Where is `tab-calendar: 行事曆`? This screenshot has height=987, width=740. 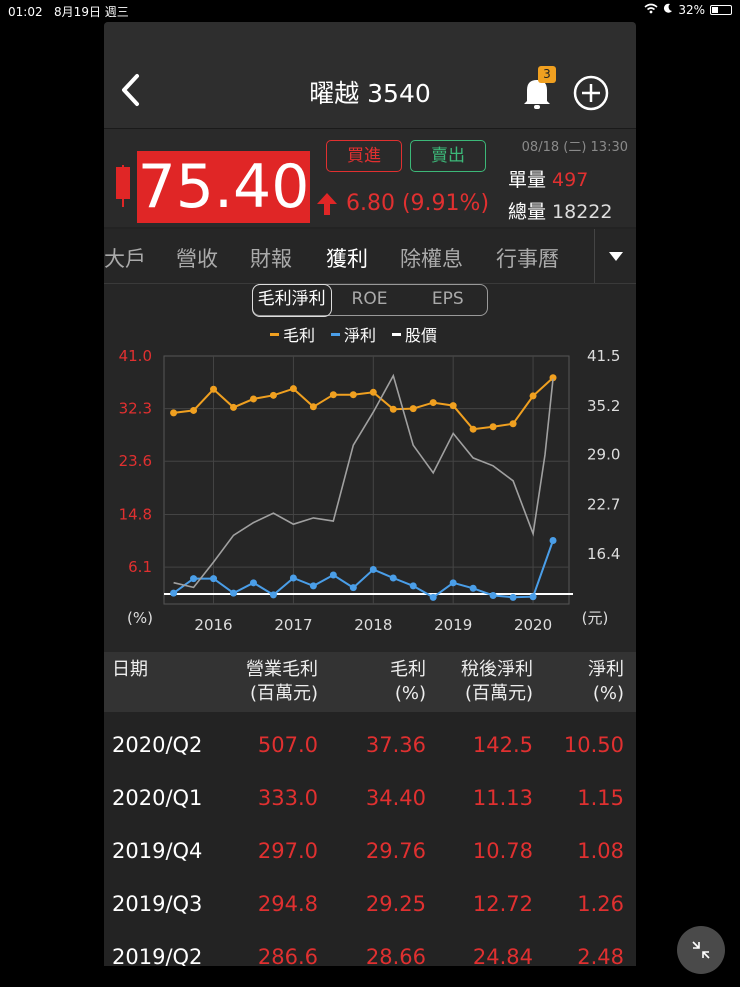 tab-calendar: 行事曆 is located at coordinates (527, 259).